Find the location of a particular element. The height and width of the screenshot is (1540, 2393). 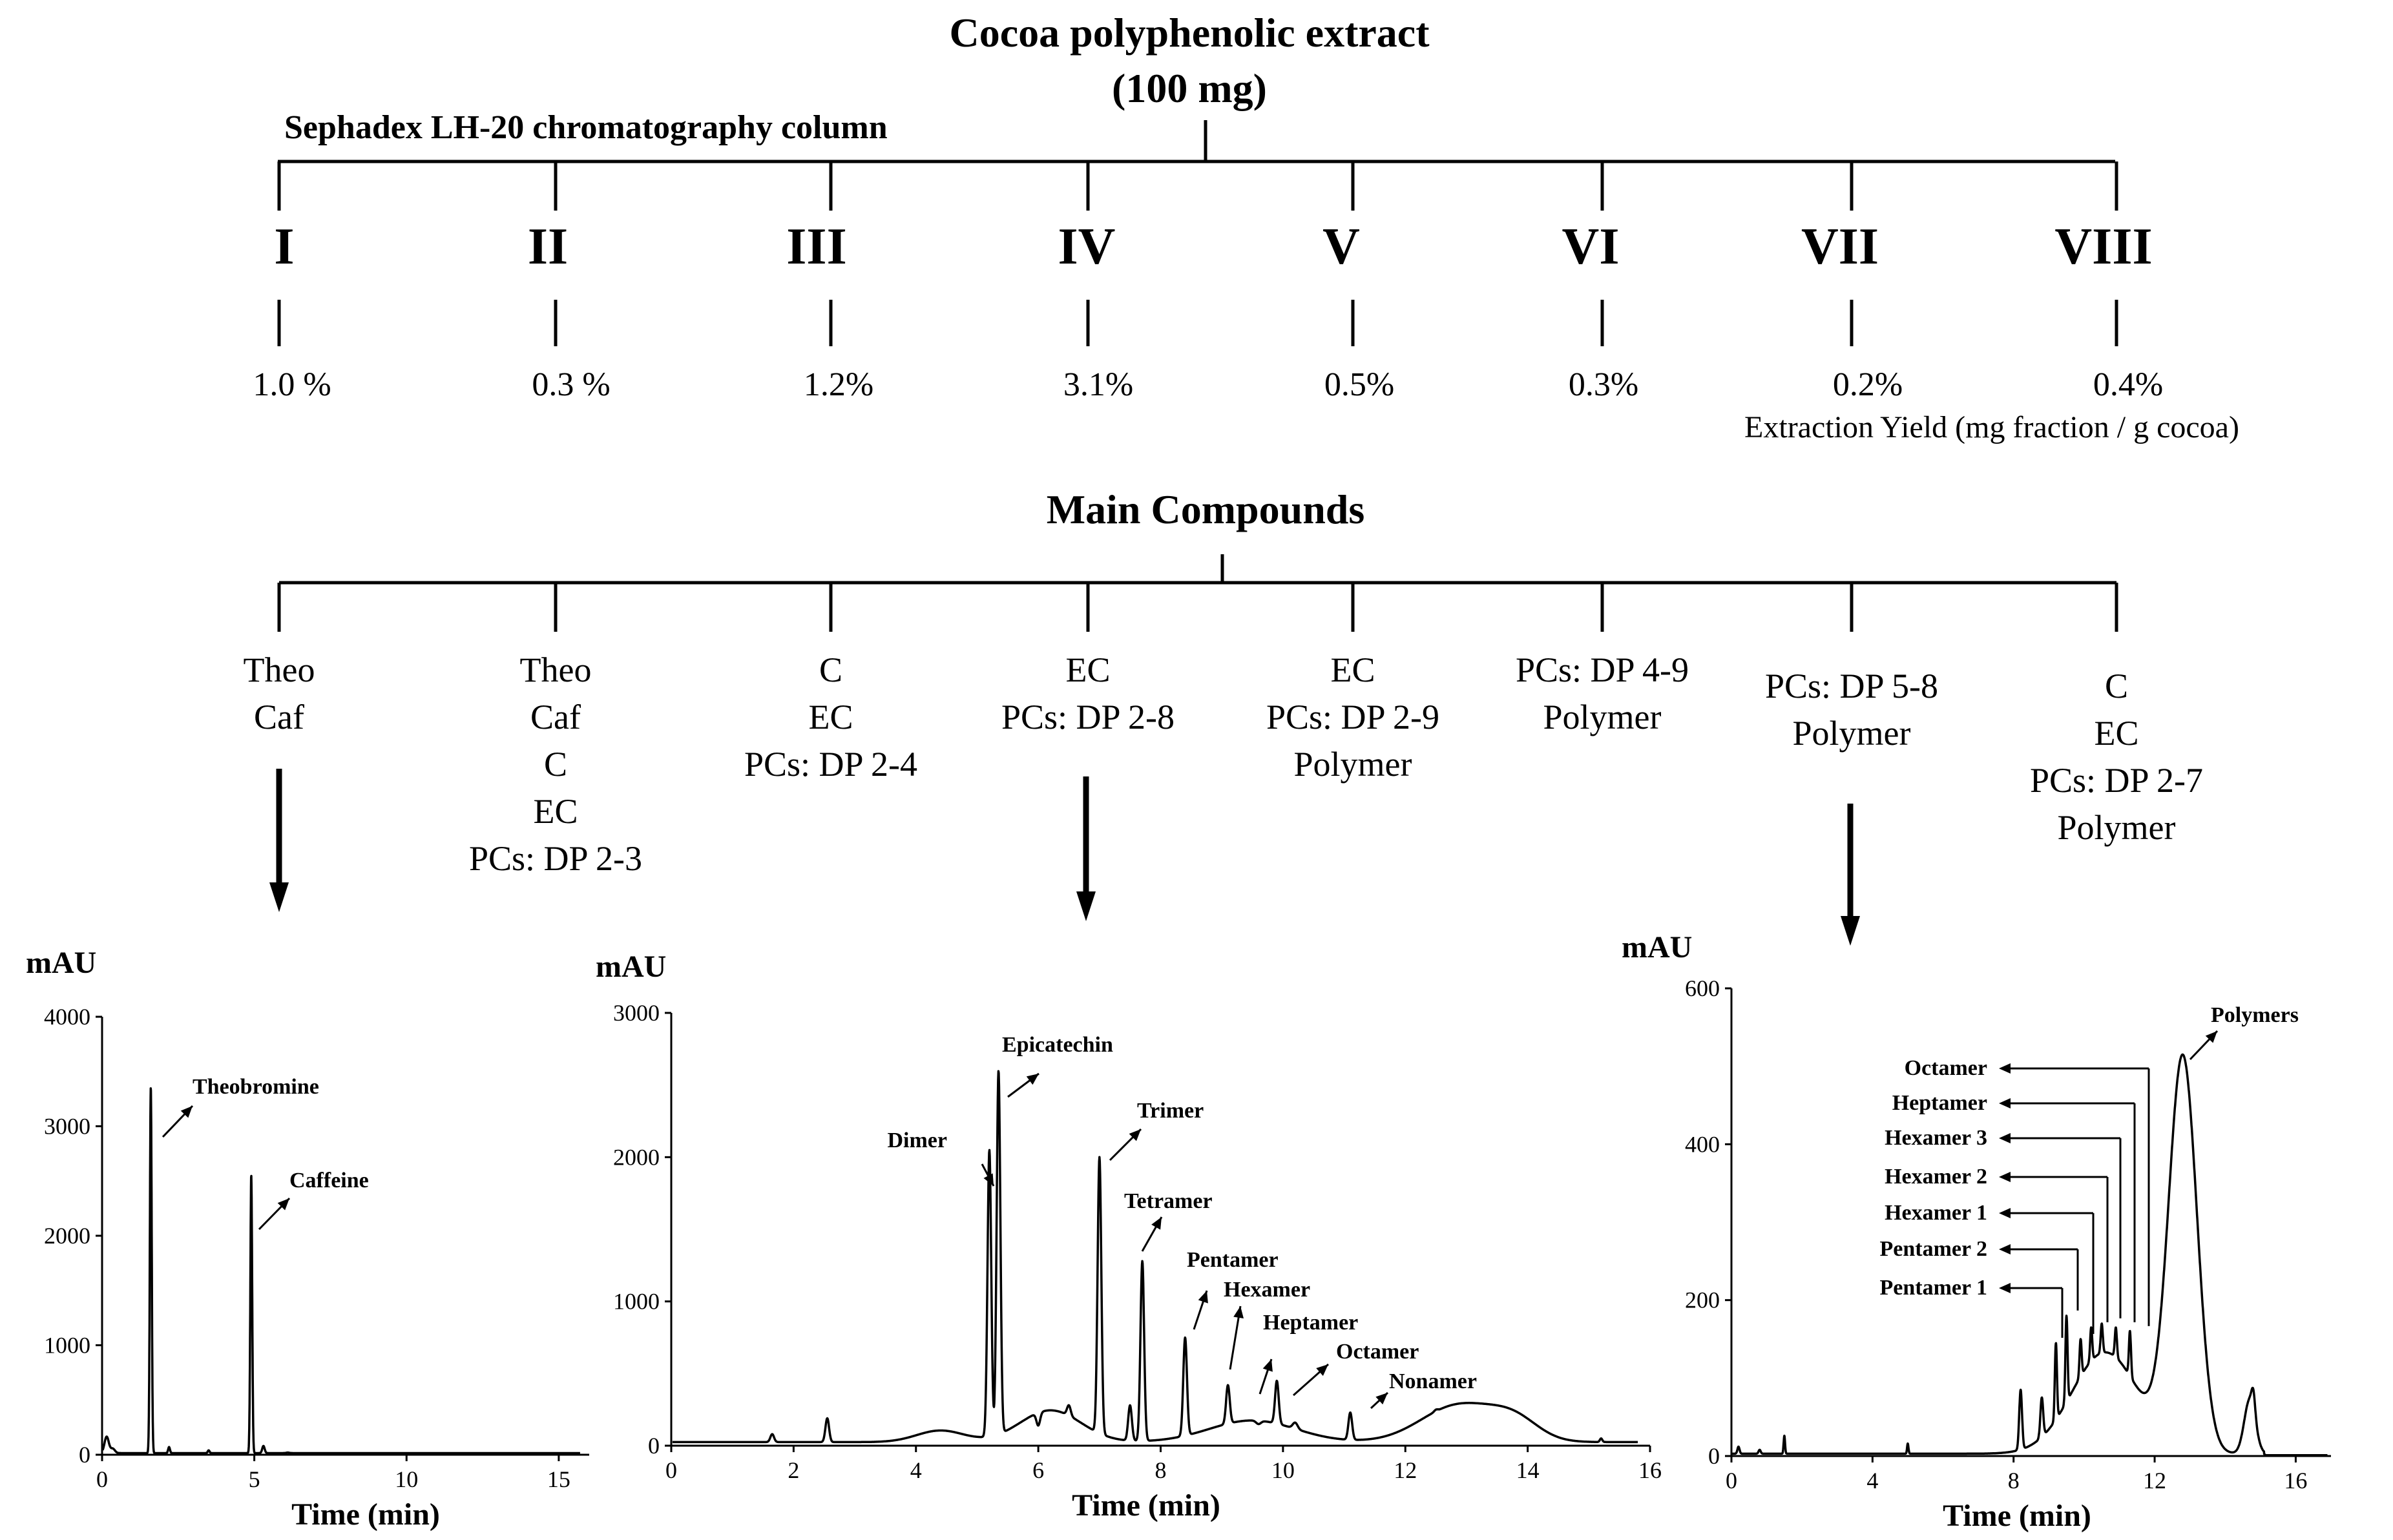

compound-III-1: EC is located at coordinates (830, 717).